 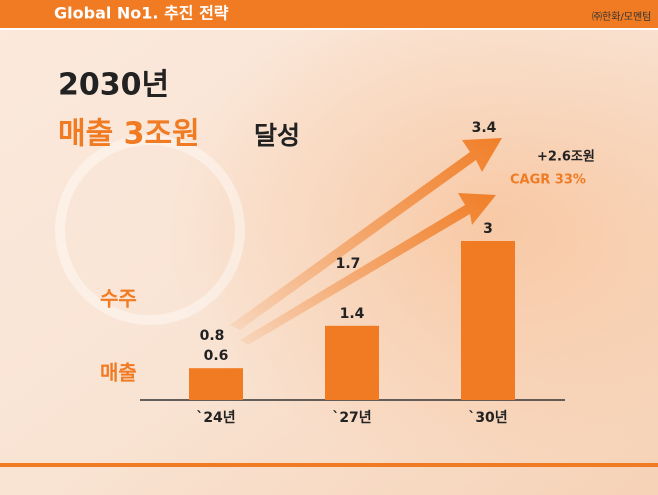 I want to click on series-label: 매출, so click(x=118, y=373).